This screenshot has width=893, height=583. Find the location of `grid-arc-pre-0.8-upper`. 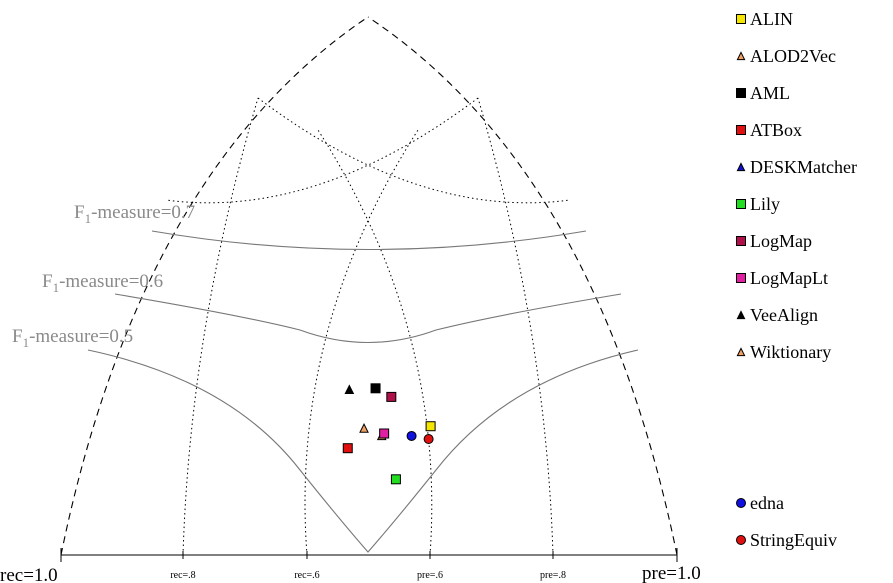

grid-arc-pre-0.8-upper is located at coordinates (322, 150).